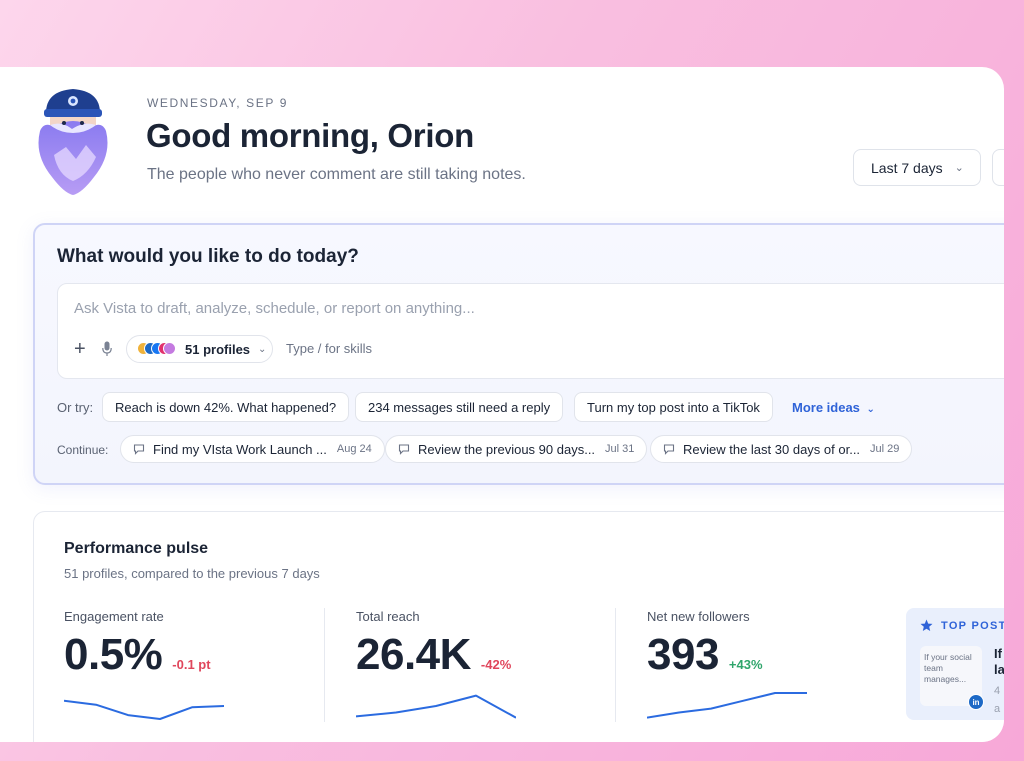 The height and width of the screenshot is (761, 1024). What do you see at coordinates (698, 616) in the screenshot?
I see `metric-label: Net new followers` at bounding box center [698, 616].